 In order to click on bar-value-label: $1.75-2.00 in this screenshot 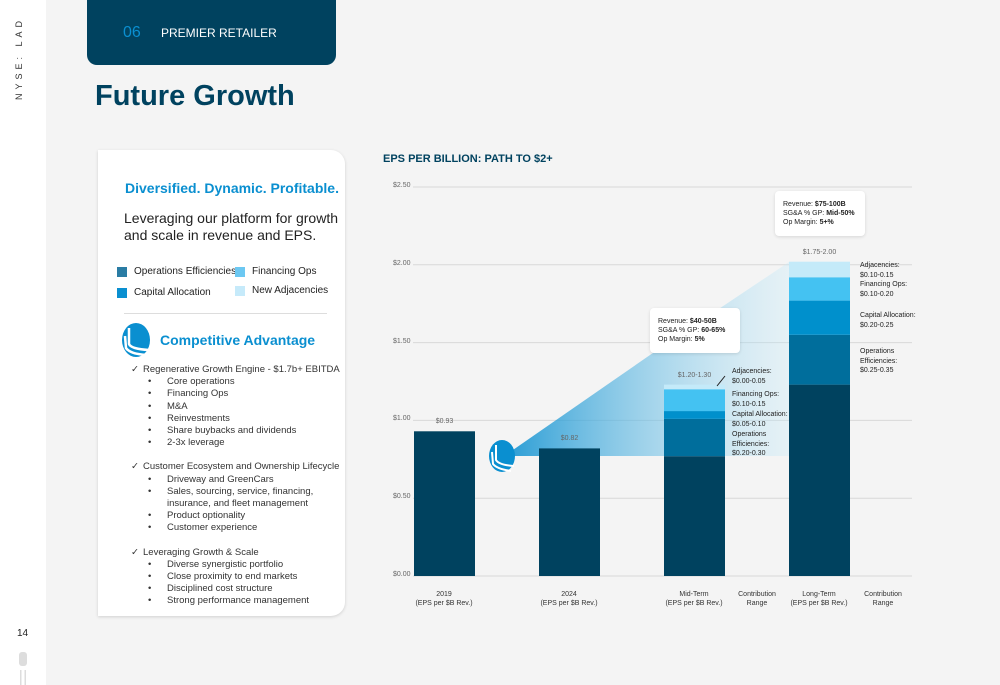, I will do `click(819, 252)`.